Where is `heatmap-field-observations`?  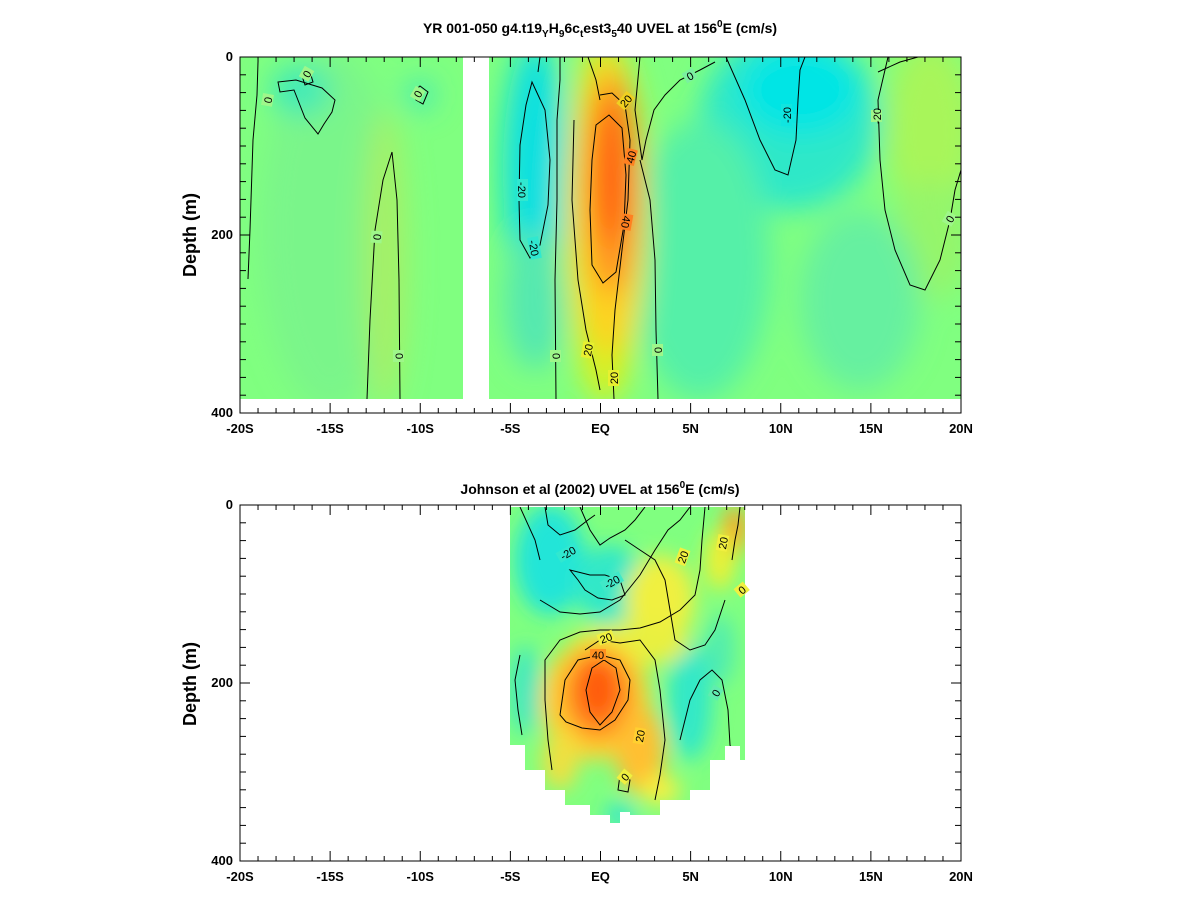 heatmap-field-observations is located at coordinates (627, 665).